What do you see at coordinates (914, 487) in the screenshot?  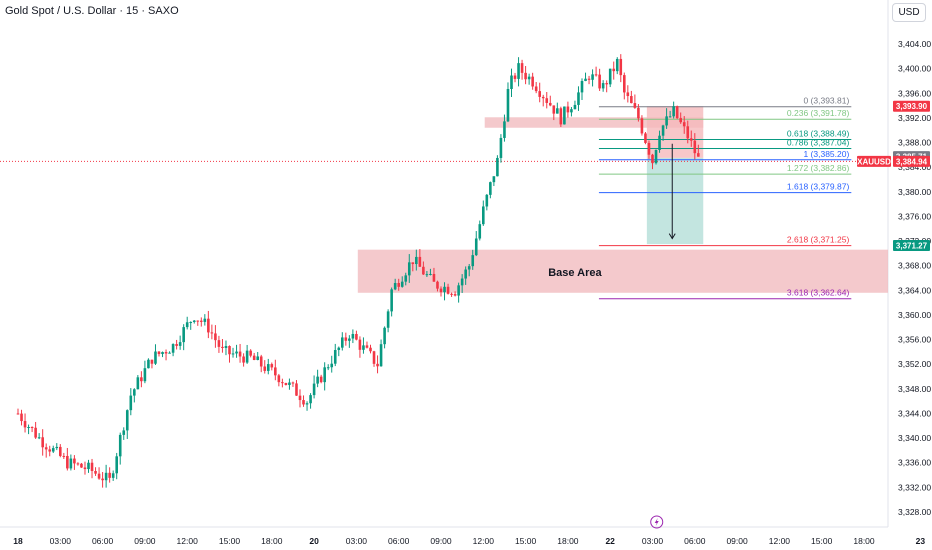 I see `y-tick-label: 3,332.00` at bounding box center [914, 487].